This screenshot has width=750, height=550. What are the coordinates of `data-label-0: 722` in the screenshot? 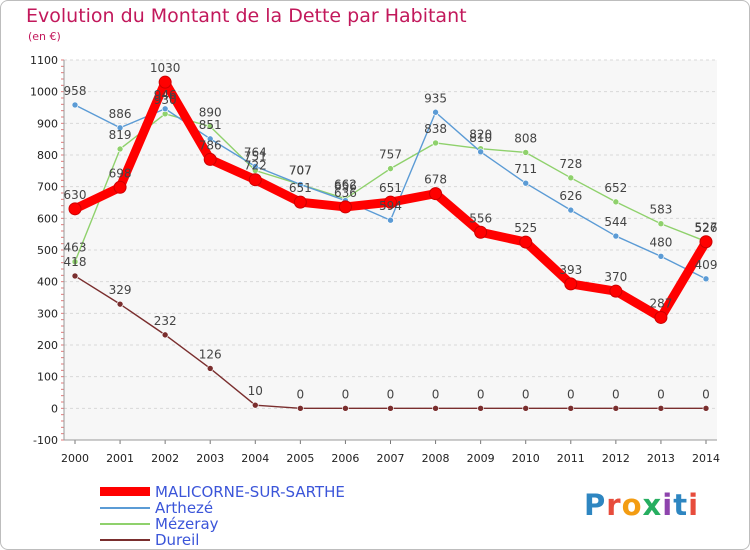 It's located at (255, 166).